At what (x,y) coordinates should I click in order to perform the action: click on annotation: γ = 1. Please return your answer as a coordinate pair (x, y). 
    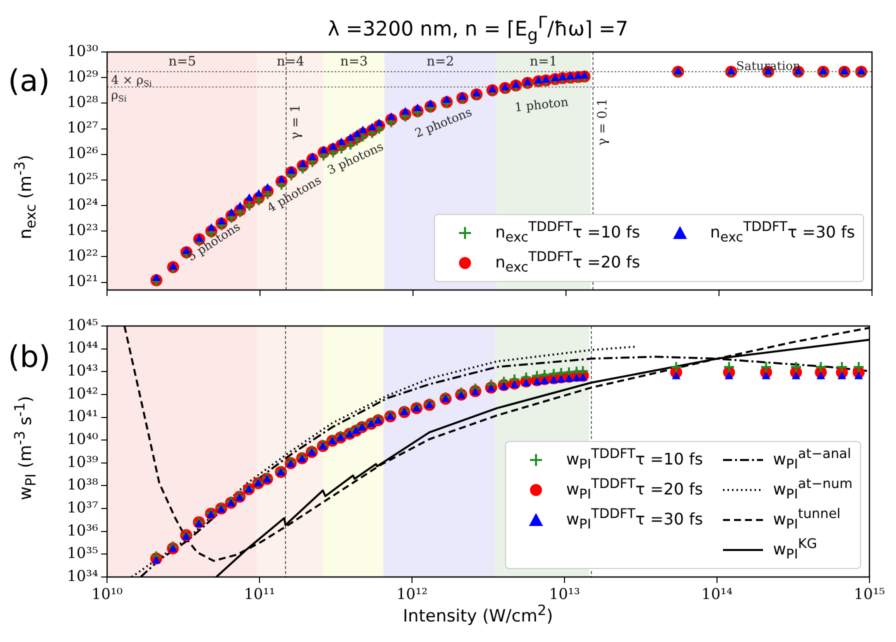
    Looking at the image, I should click on (296, 122).